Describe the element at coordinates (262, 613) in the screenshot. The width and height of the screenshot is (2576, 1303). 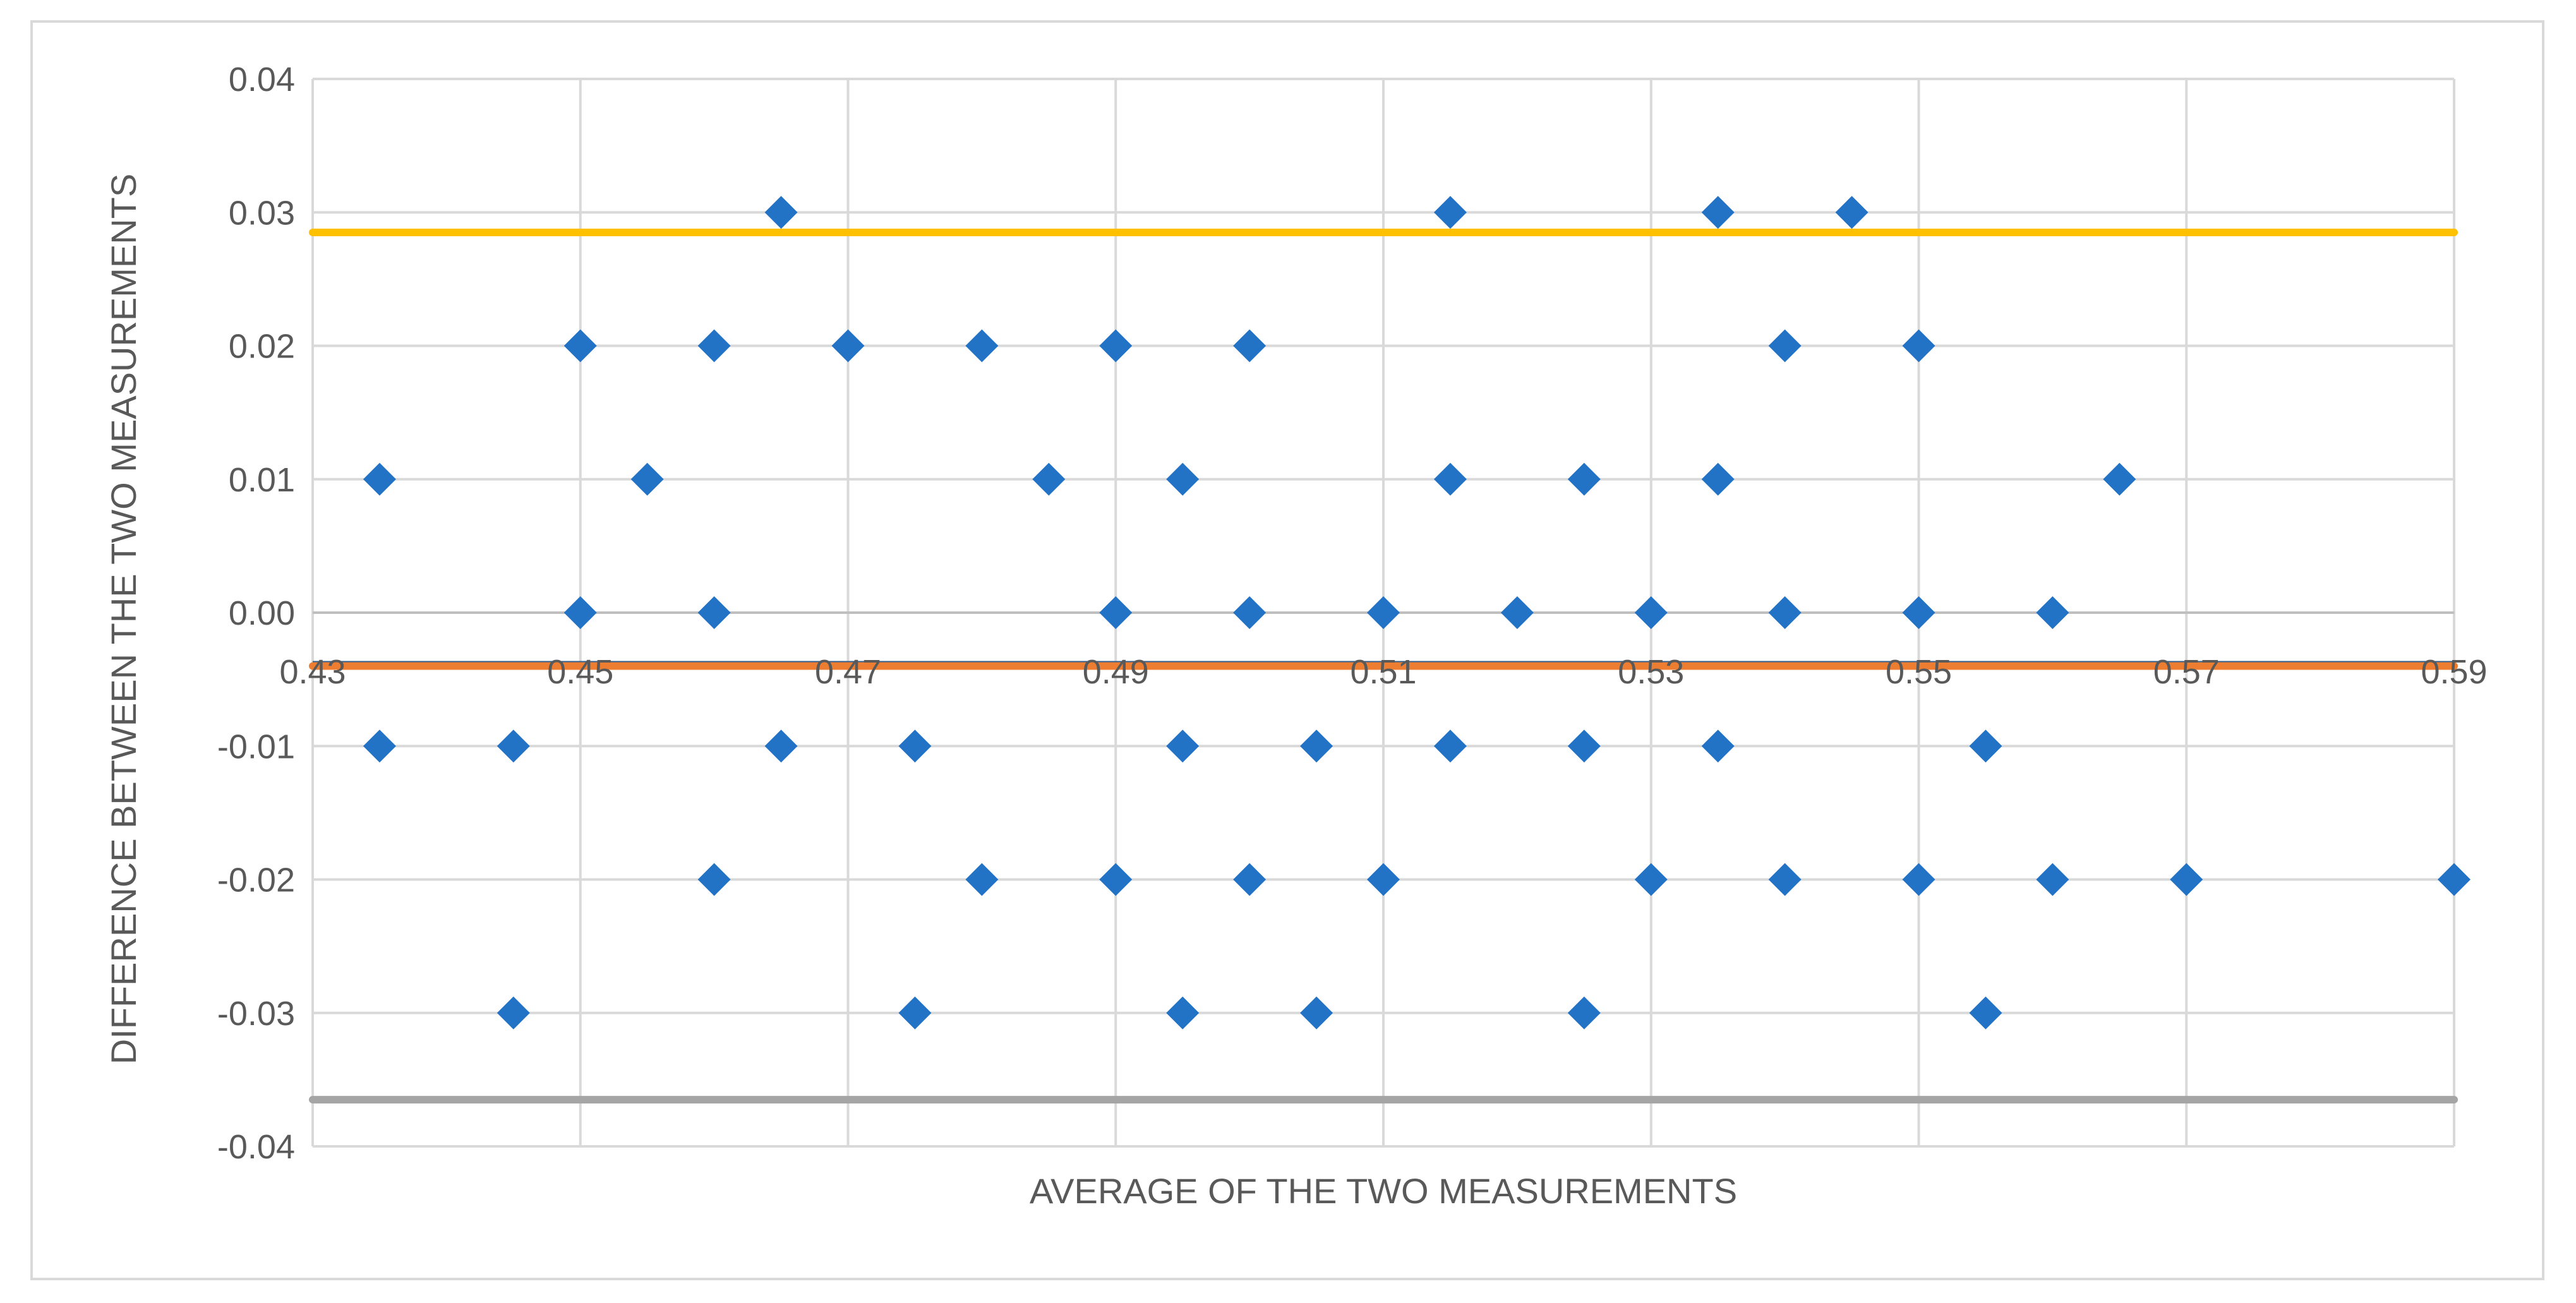
I see `y-tick-label: 0.00` at that location.